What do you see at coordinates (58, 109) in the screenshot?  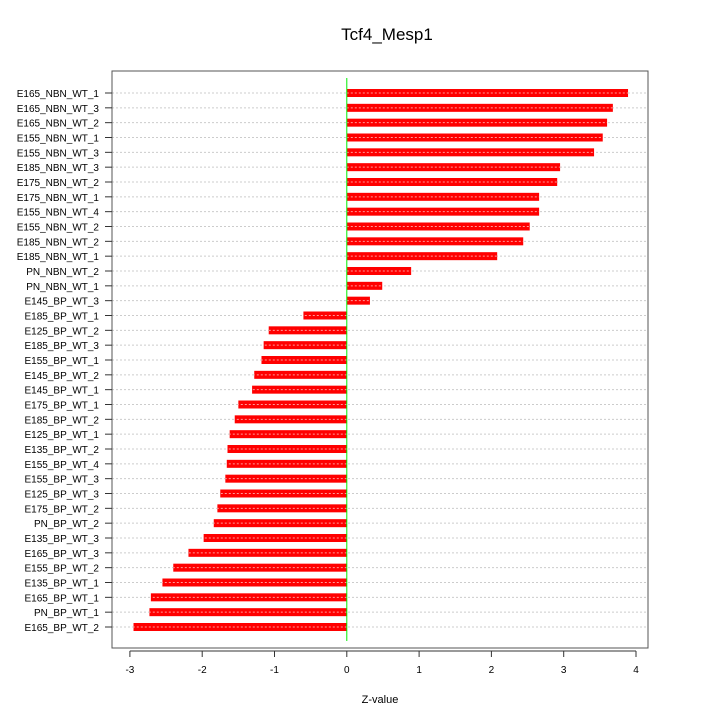 I see `y-tick-label: E165_NBN_WT_3` at bounding box center [58, 109].